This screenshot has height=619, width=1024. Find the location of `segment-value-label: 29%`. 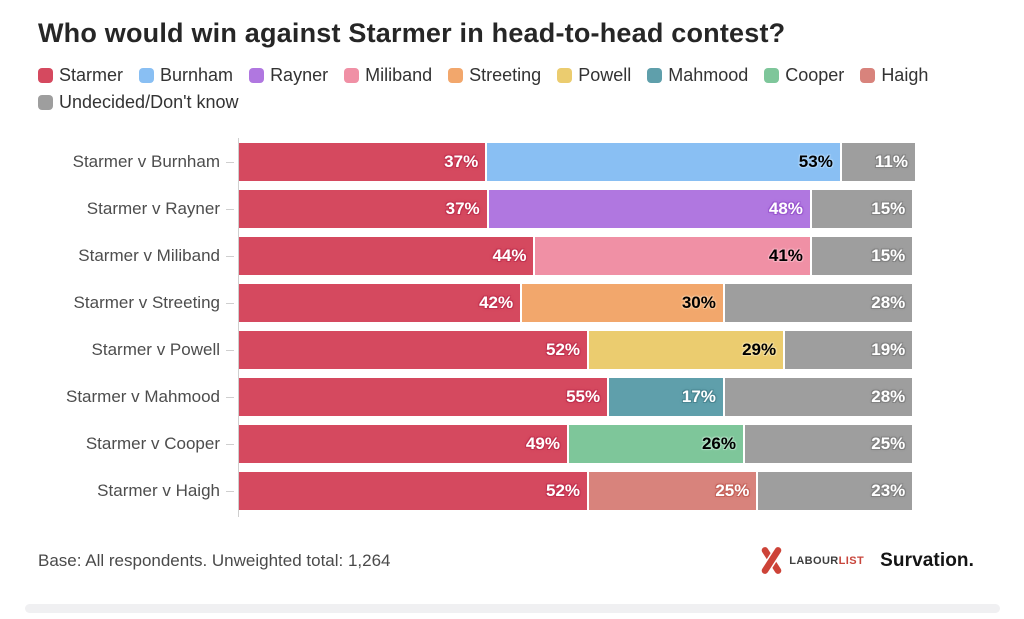

segment-value-label: 29% is located at coordinates (759, 349).